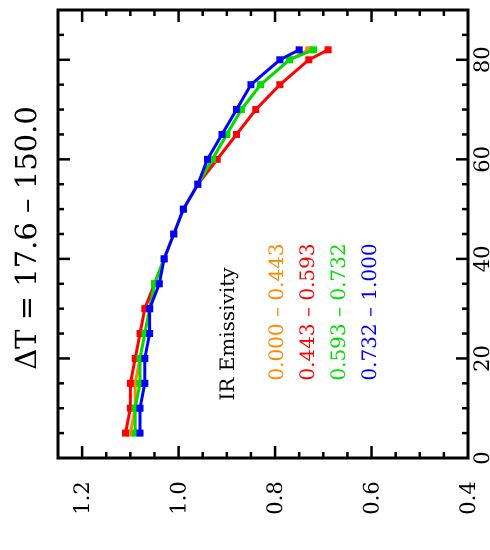 Image resolution: width=490 pixels, height=550 pixels. I want to click on legend-entry: 0.732 – 1.000, so click(369, 311).